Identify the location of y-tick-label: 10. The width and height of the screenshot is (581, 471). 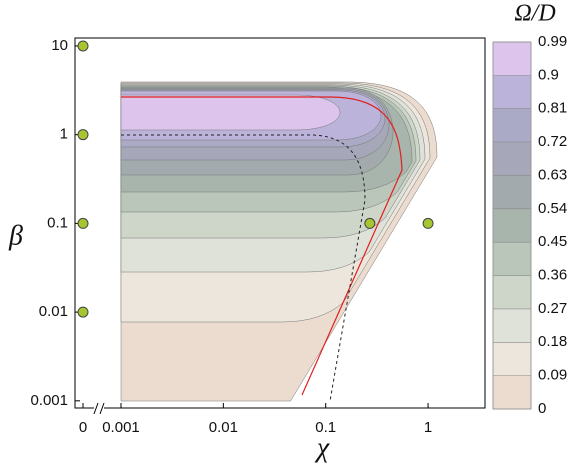
(59, 45).